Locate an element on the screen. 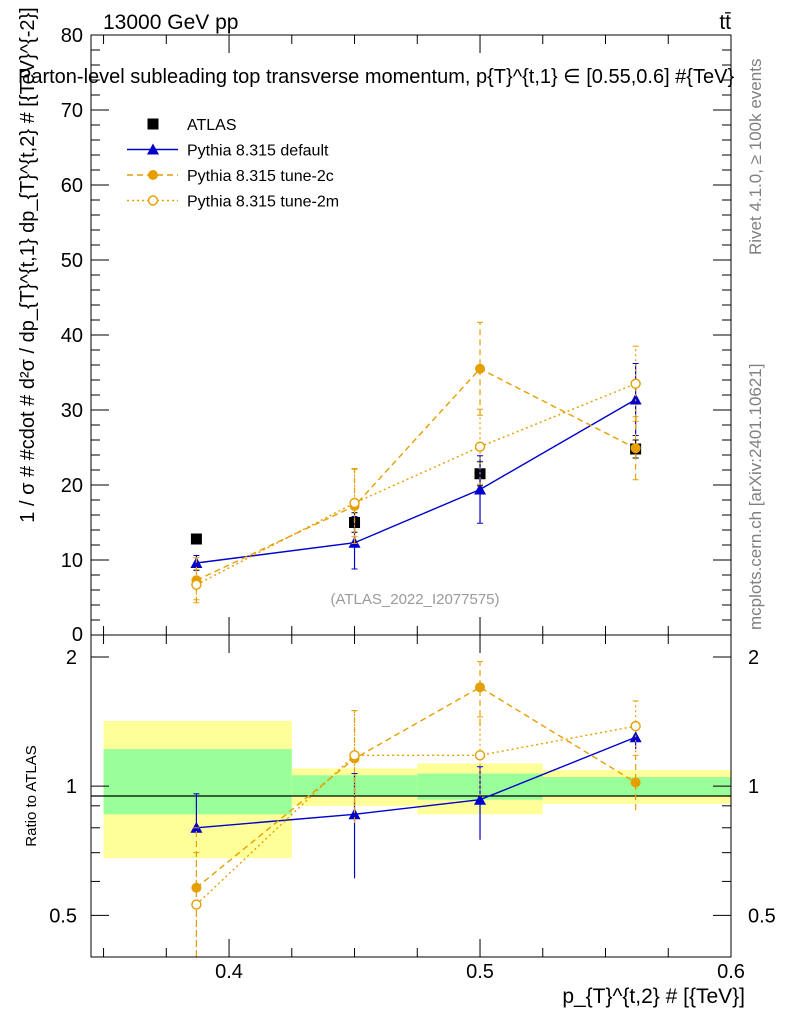 This screenshot has width=786, height=1024. ratio-x-tick-label: 0.4 is located at coordinates (229, 972).